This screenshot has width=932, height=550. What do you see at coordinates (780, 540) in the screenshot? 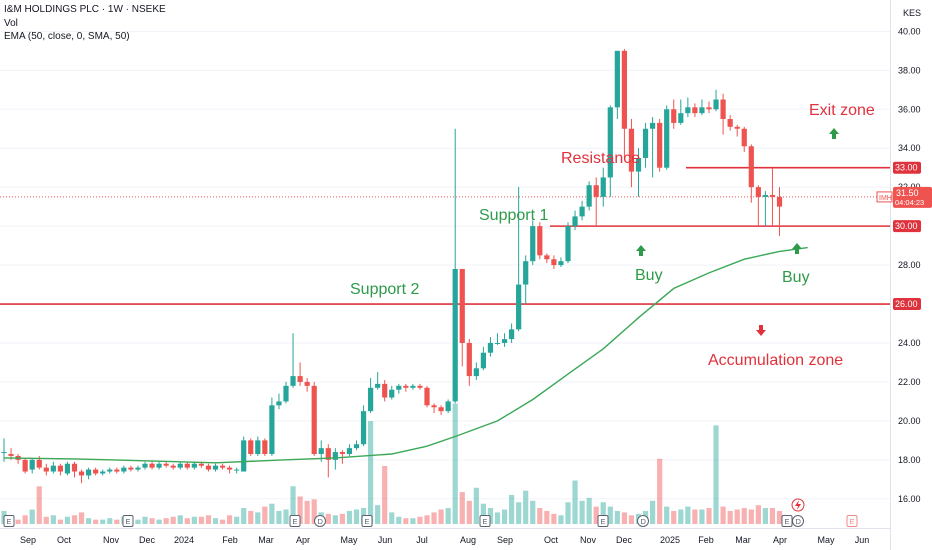
I see `time-tick-label: Apr` at bounding box center [780, 540].